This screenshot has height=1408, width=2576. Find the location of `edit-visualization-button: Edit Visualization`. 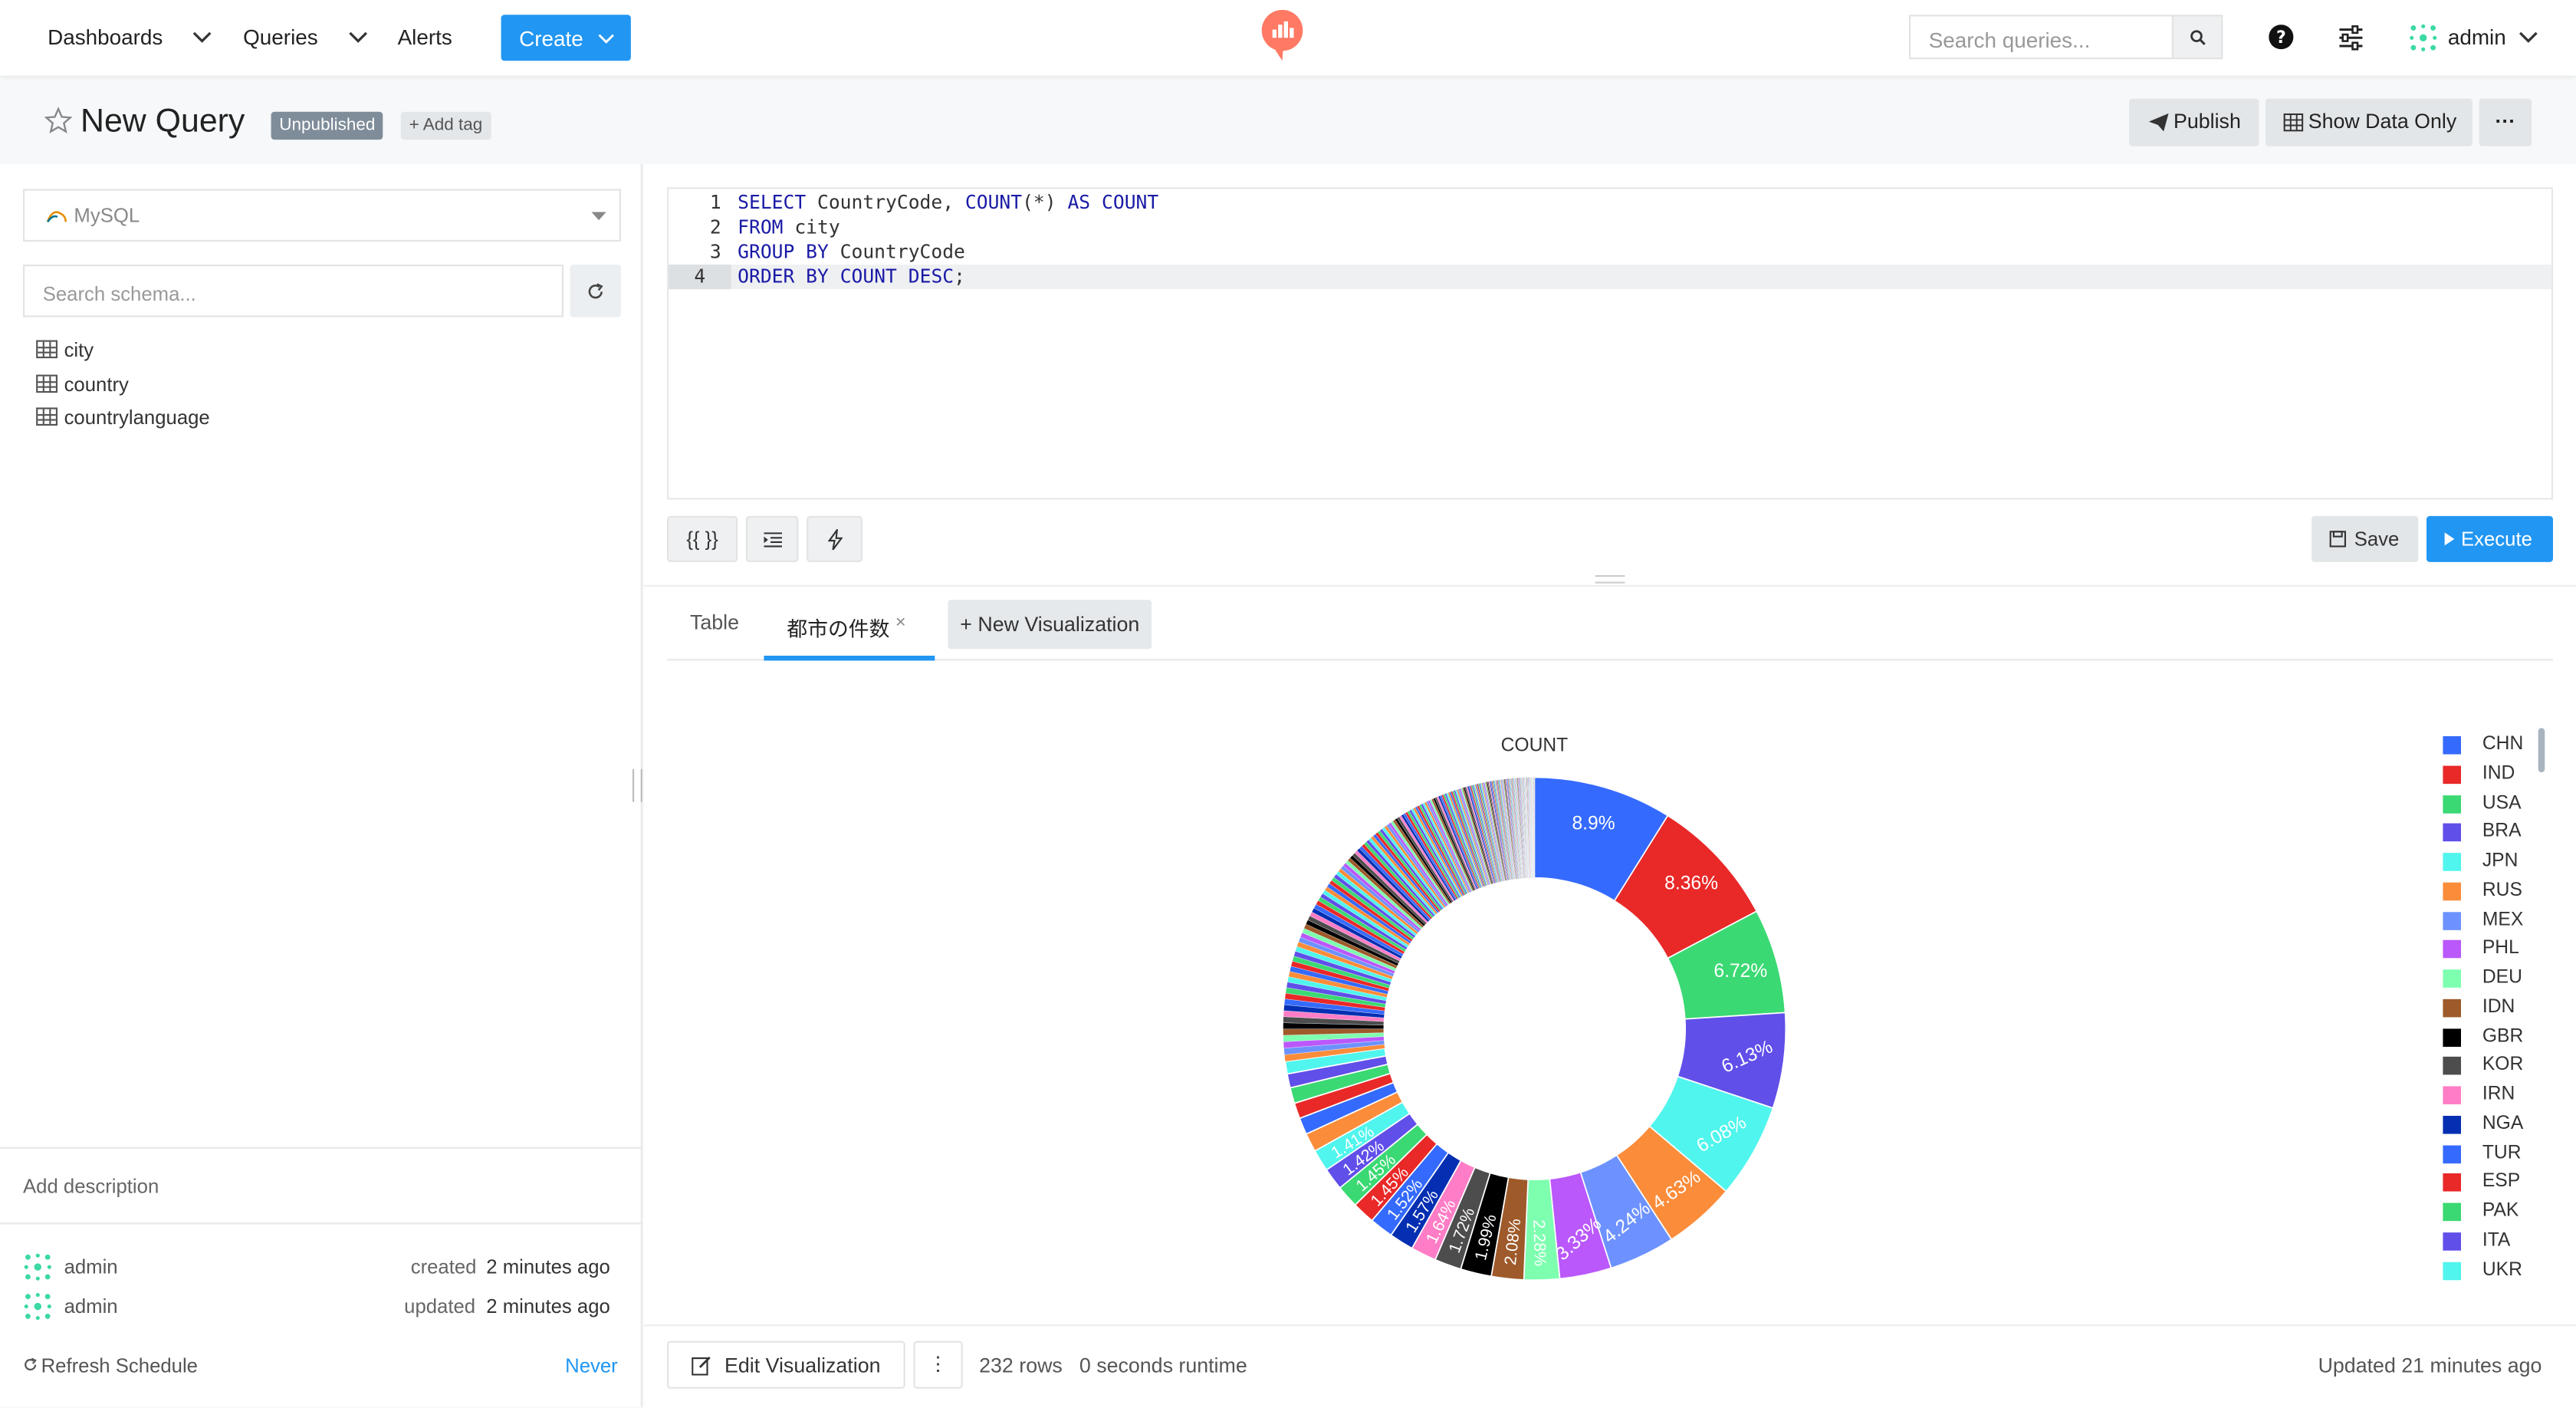

edit-visualization-button: Edit Visualization is located at coordinates (786, 1365).